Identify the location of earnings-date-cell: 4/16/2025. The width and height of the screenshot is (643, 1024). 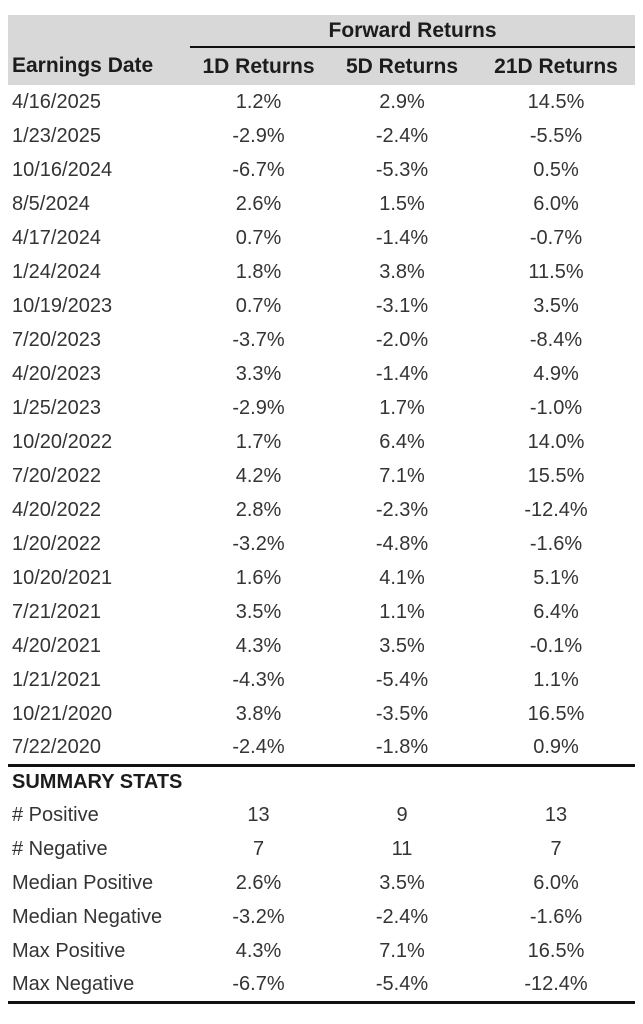
(56, 101).